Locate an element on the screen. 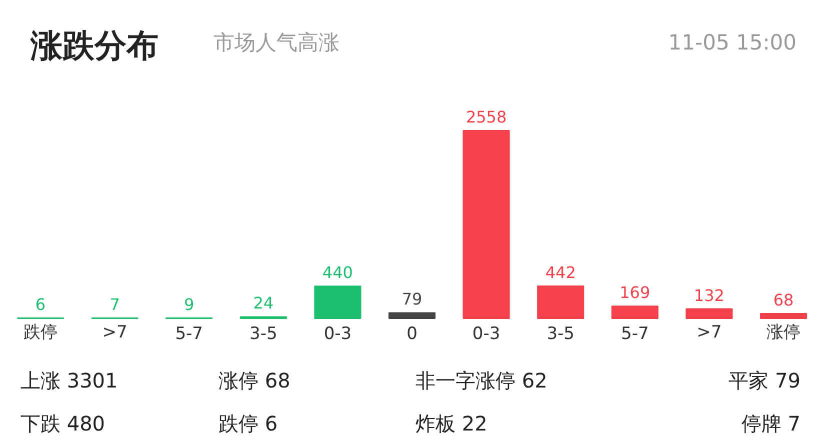 Image resolution: width=828 pixels, height=448 pixels. text: 停牌 7 is located at coordinates (771, 424).